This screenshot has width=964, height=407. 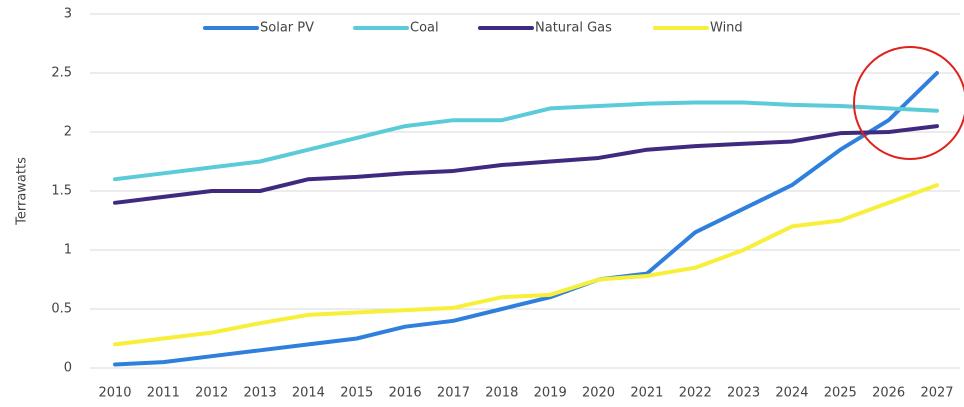 What do you see at coordinates (791, 393) in the screenshot?
I see `x-tick-label: 2024` at bounding box center [791, 393].